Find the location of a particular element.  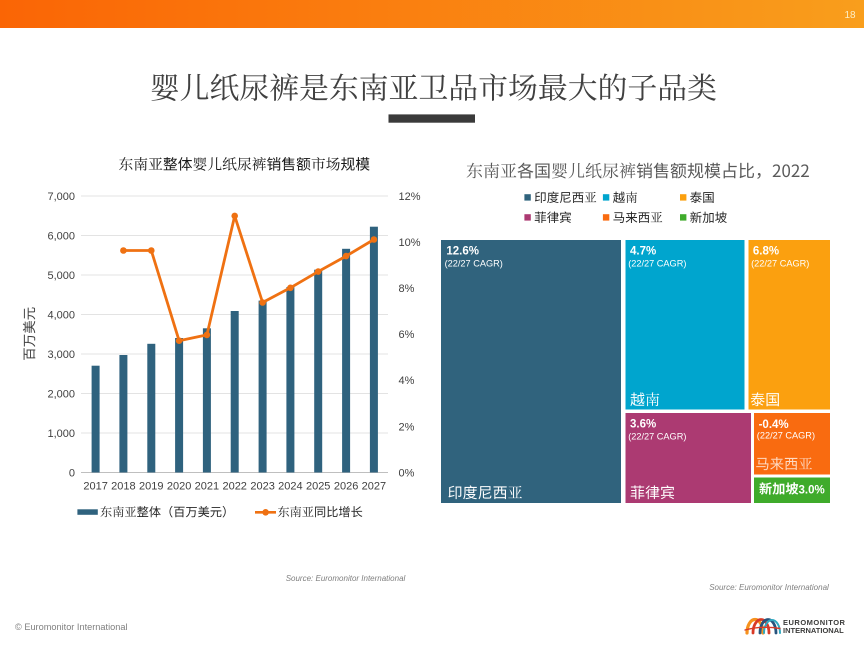

svg-text: 3.6% is located at coordinates (643, 425).